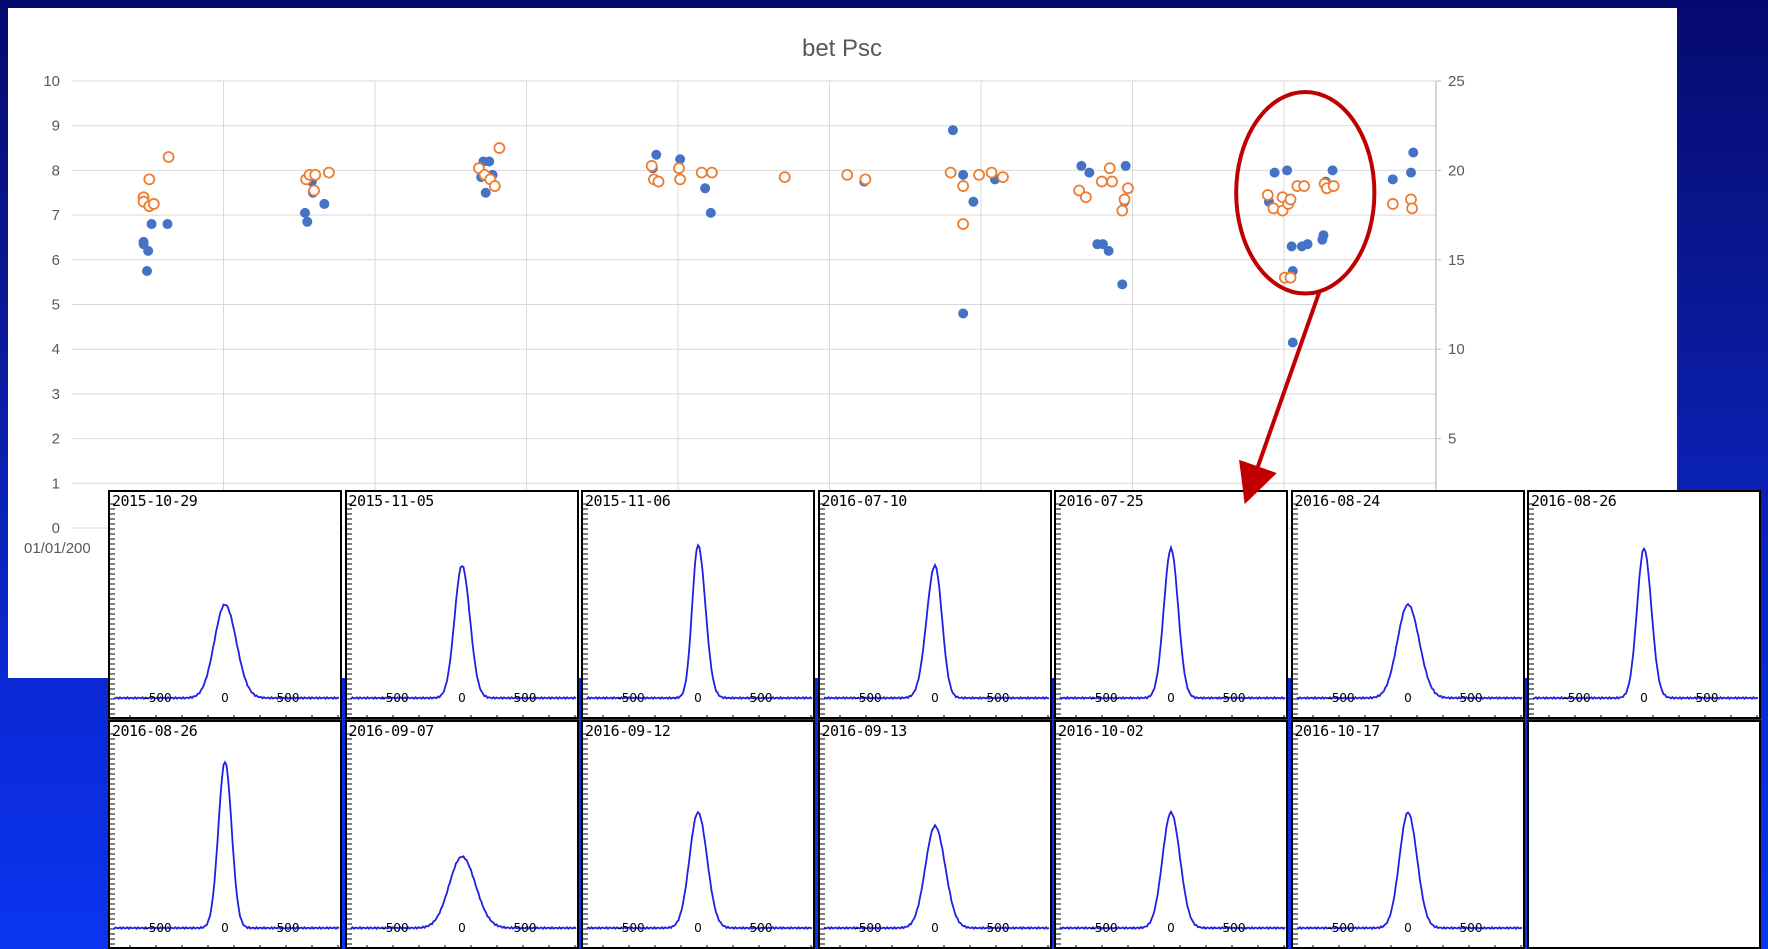 The width and height of the screenshot is (1768, 949). Describe the element at coordinates (864, 501) in the screenshot. I see `panel-date-label: 2016-07-10` at that location.